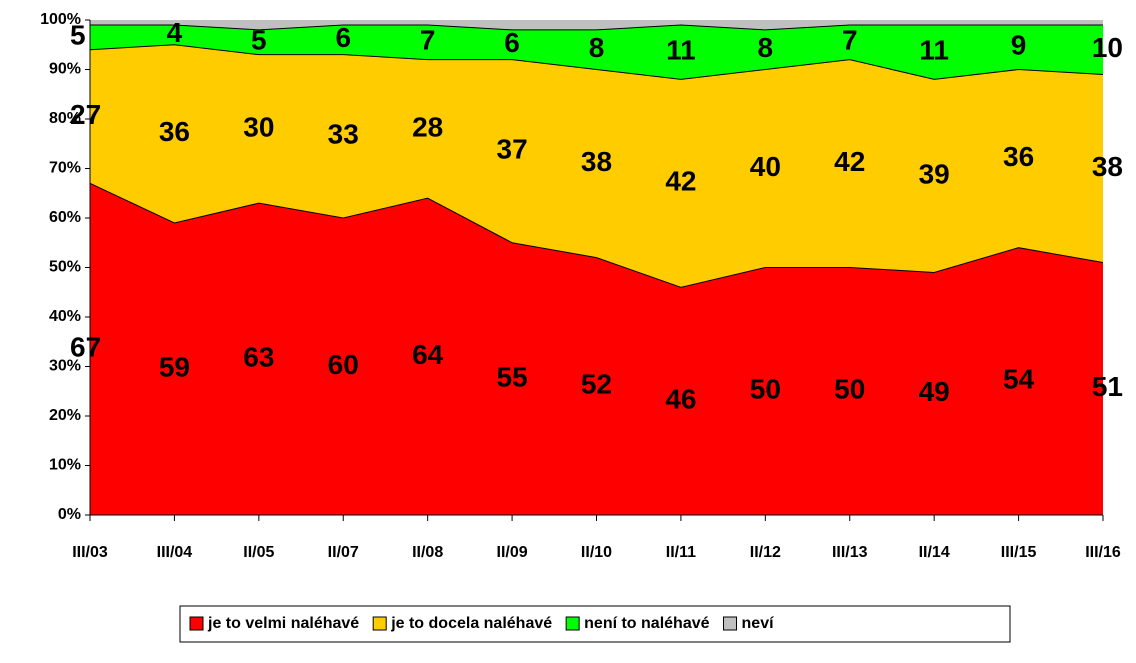 Image resolution: width=1136 pixels, height=663 pixels. Describe the element at coordinates (680, 399) in the screenshot. I see `data-label: 46` at that location.